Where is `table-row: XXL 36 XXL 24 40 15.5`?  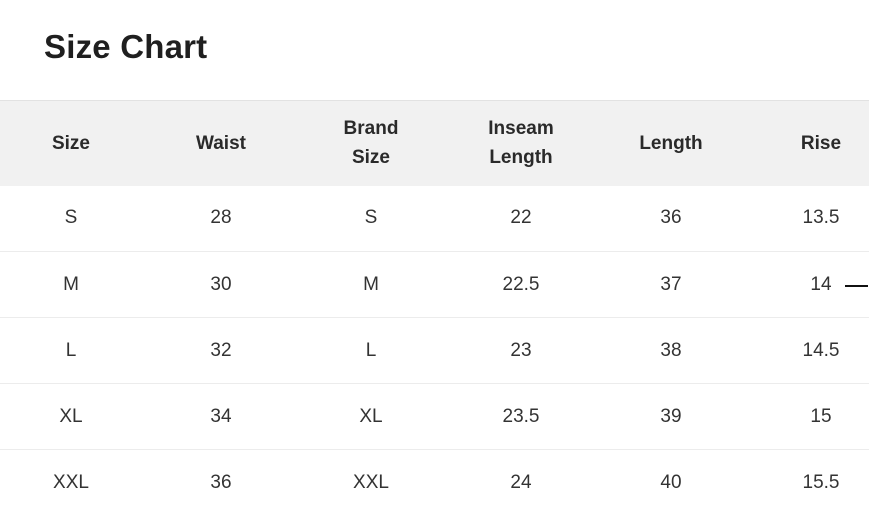 table-row: XXL 36 XXL 24 40 15.5 is located at coordinates (434, 483).